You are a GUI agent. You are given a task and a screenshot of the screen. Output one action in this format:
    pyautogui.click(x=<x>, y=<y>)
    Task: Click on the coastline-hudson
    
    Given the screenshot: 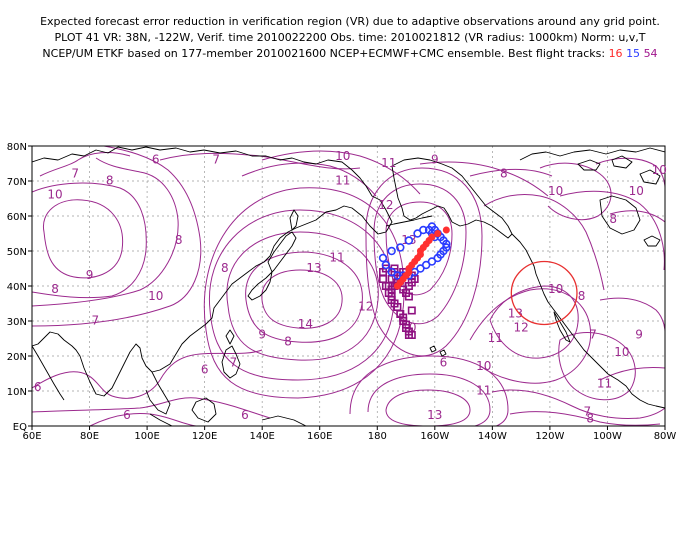 What is the action you would take?
    pyautogui.click(x=620, y=215)
    